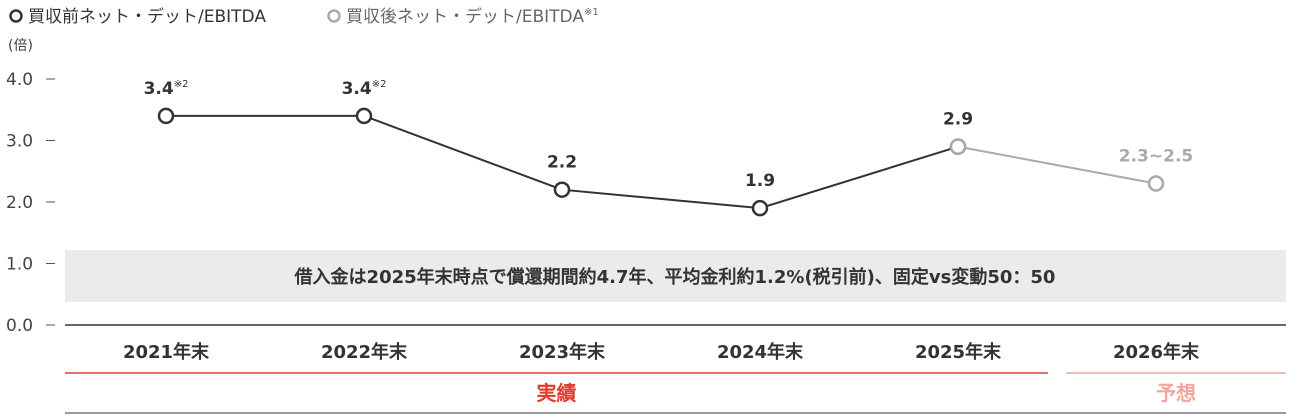 The width and height of the screenshot is (1290, 419). Describe the element at coordinates (1156, 352) in the screenshot. I see `x-category-label: 2026年末` at that location.